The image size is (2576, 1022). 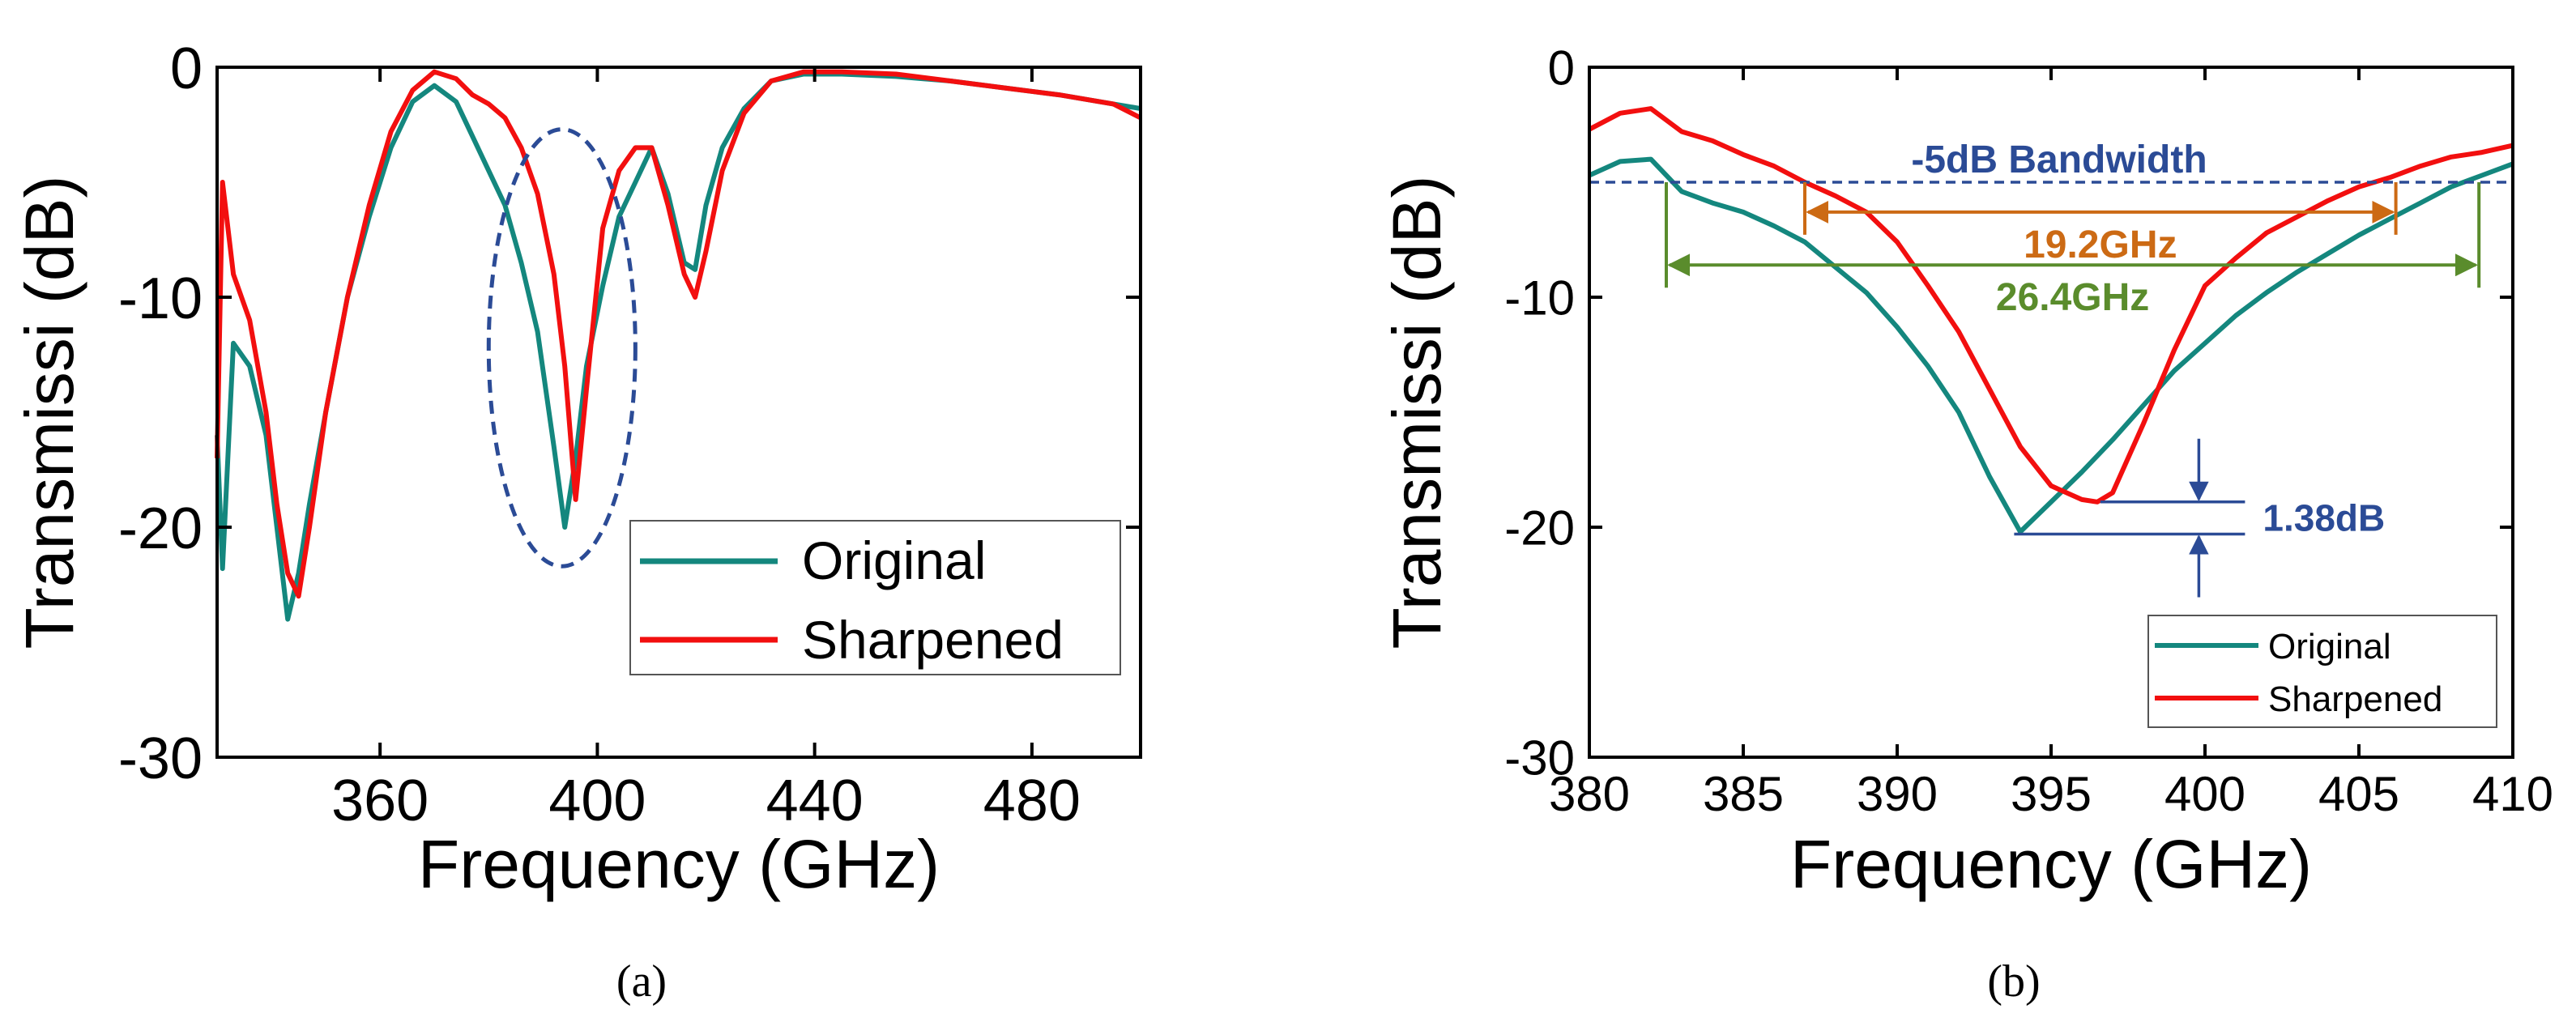 I want to click on legend-label-sharpened-a: Sharpened, so click(x=933, y=640).